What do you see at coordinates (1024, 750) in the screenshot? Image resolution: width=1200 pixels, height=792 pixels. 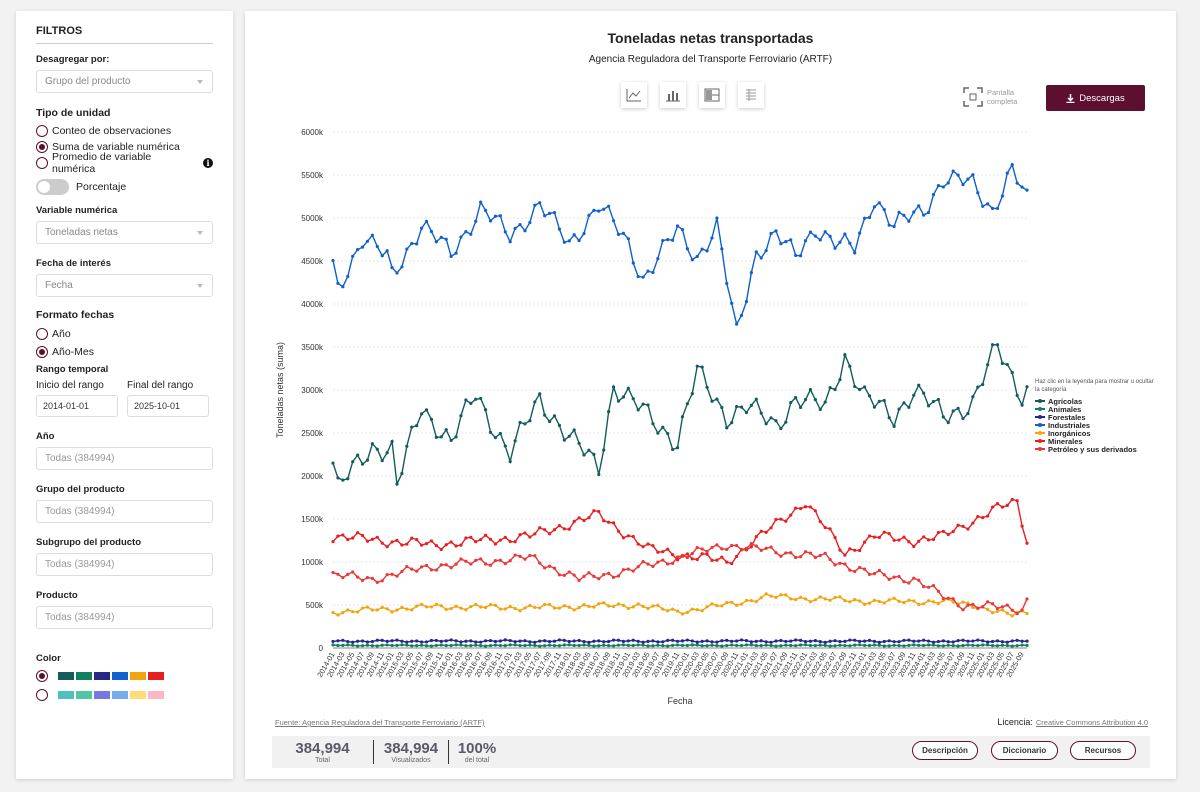 I see `dictionary-button: Diccionario` at bounding box center [1024, 750].